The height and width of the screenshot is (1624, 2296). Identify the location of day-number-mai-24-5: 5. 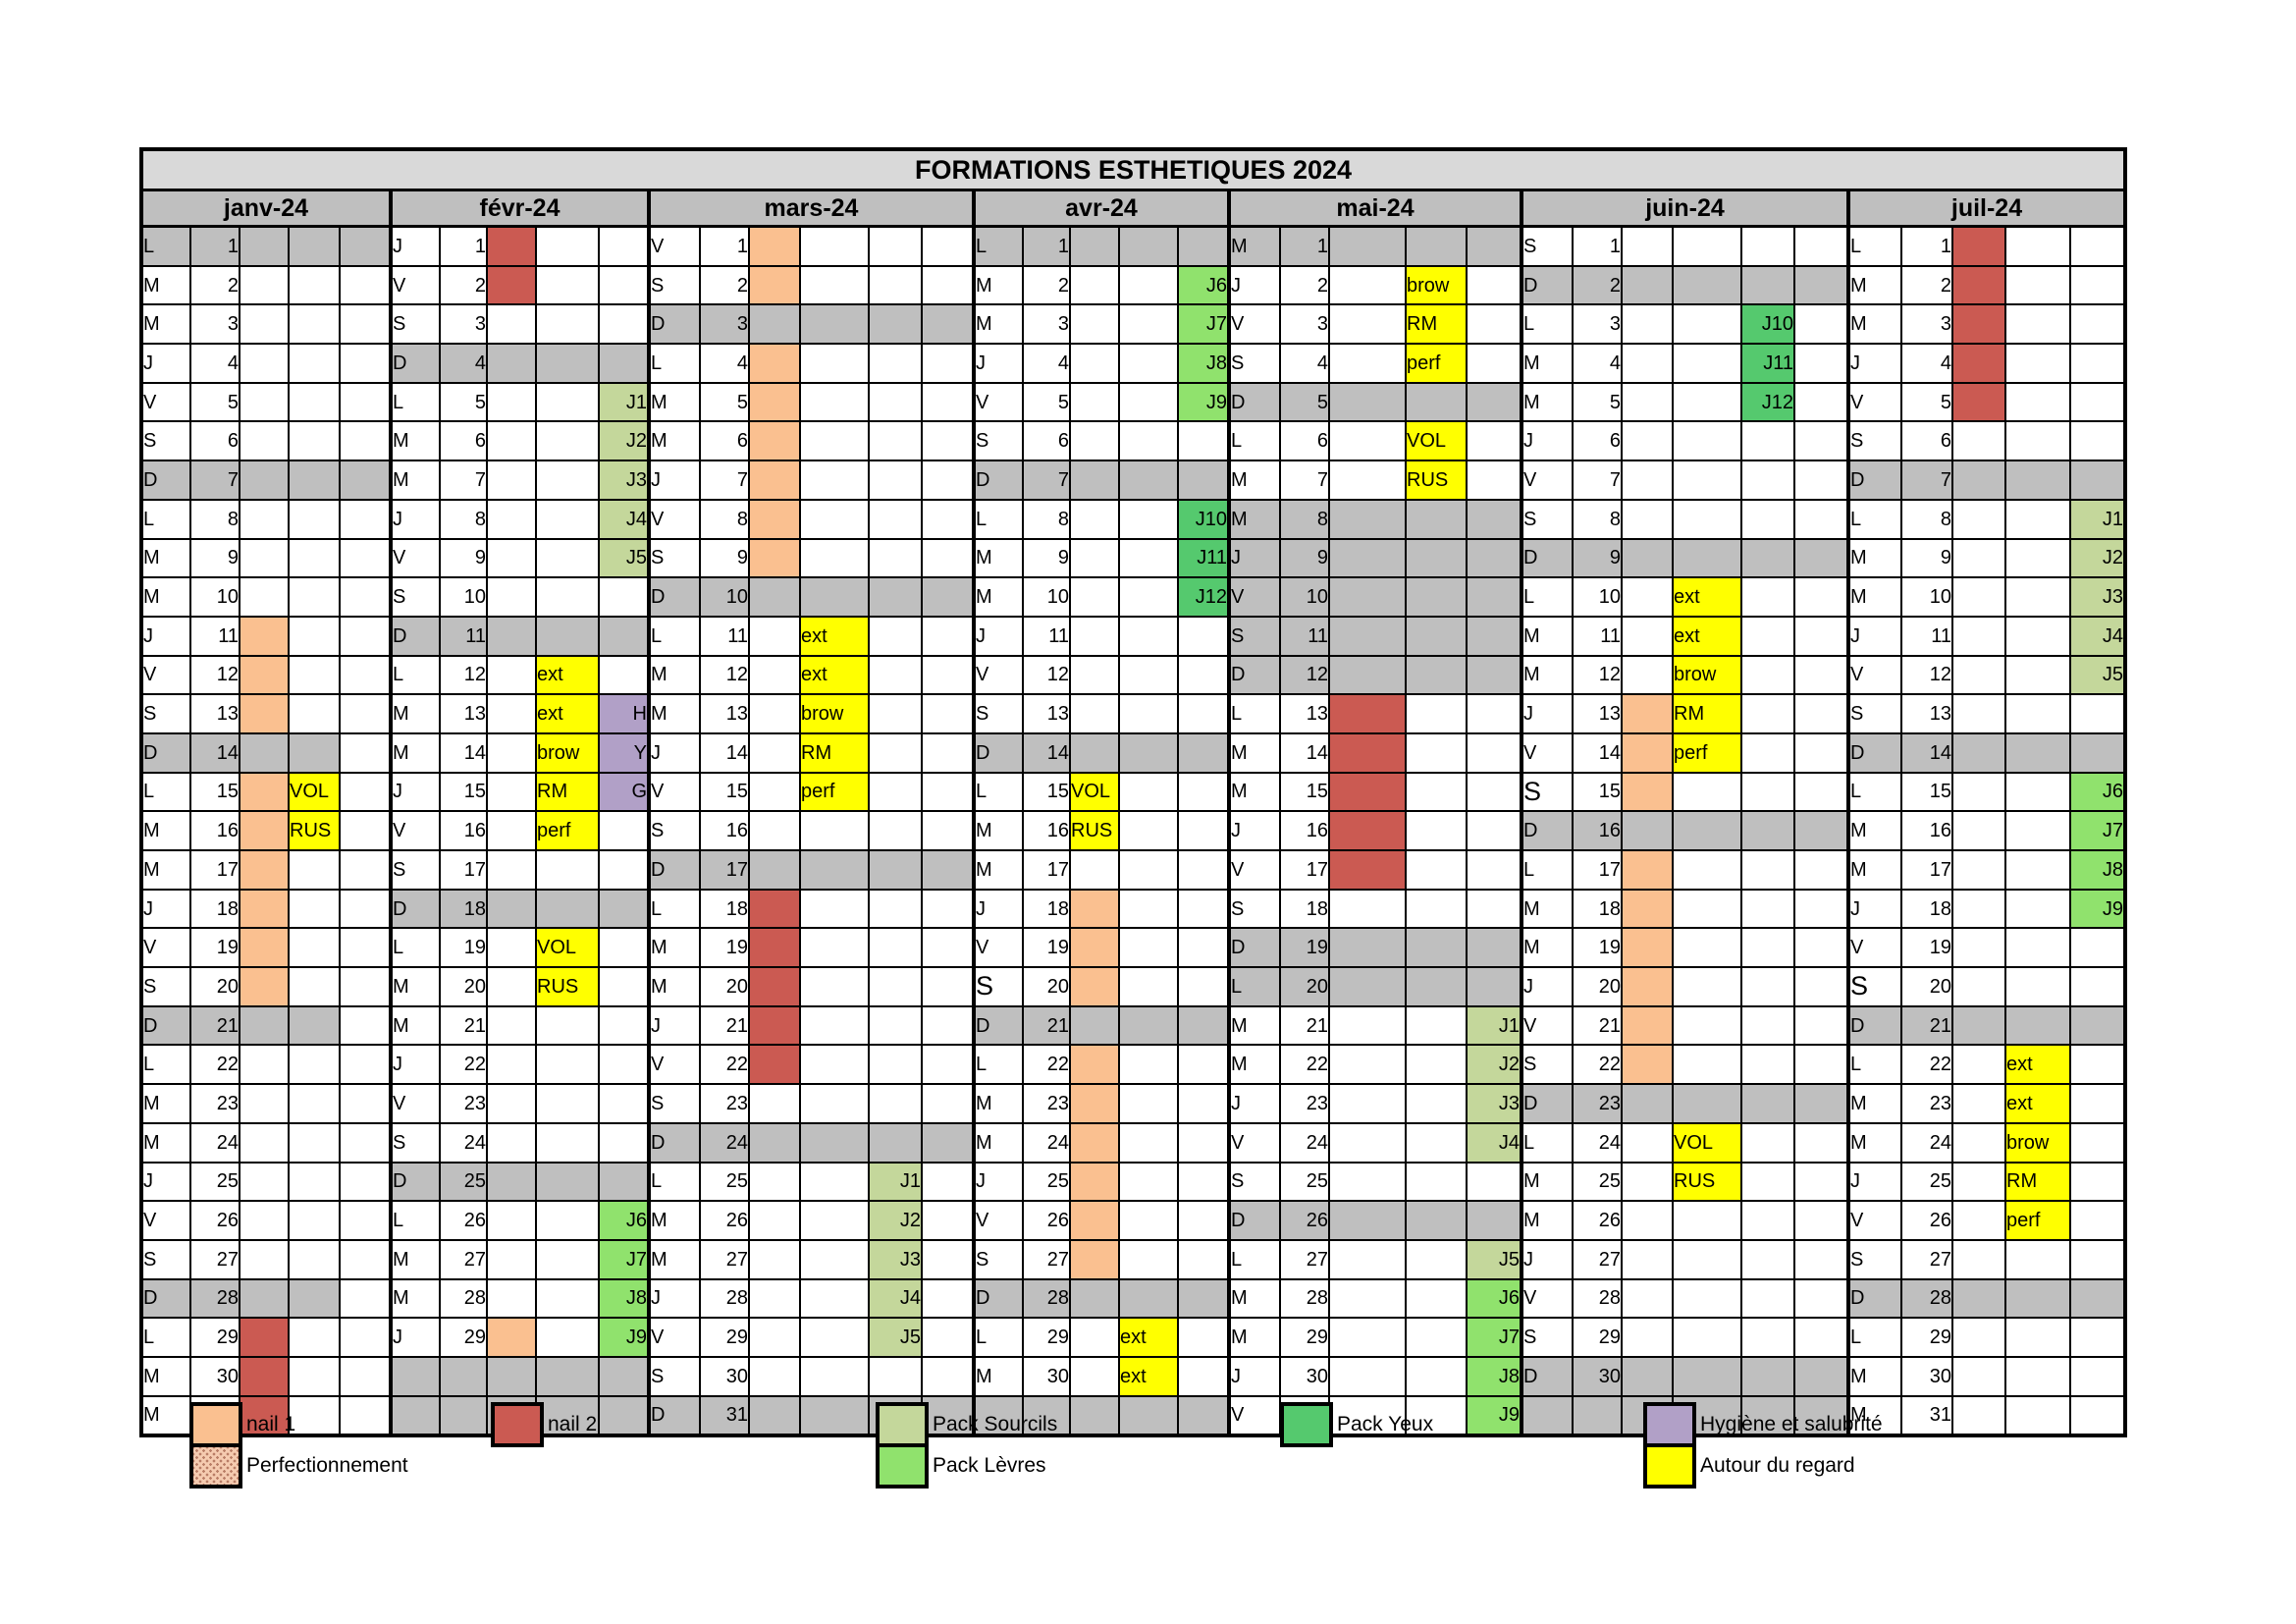
(1305, 402).